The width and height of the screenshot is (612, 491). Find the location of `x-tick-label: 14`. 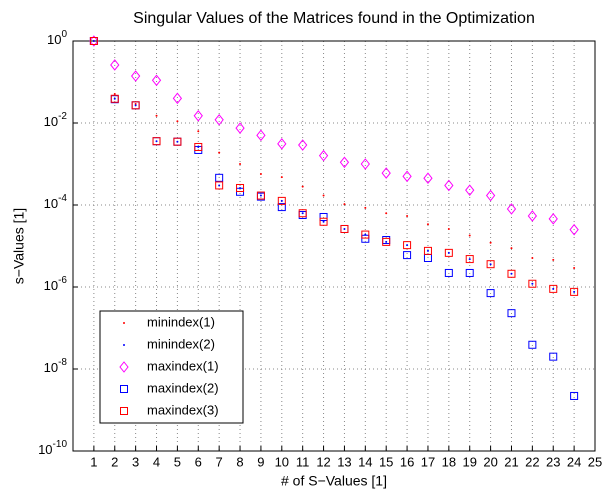

x-tick-label: 14 is located at coordinates (365, 461).